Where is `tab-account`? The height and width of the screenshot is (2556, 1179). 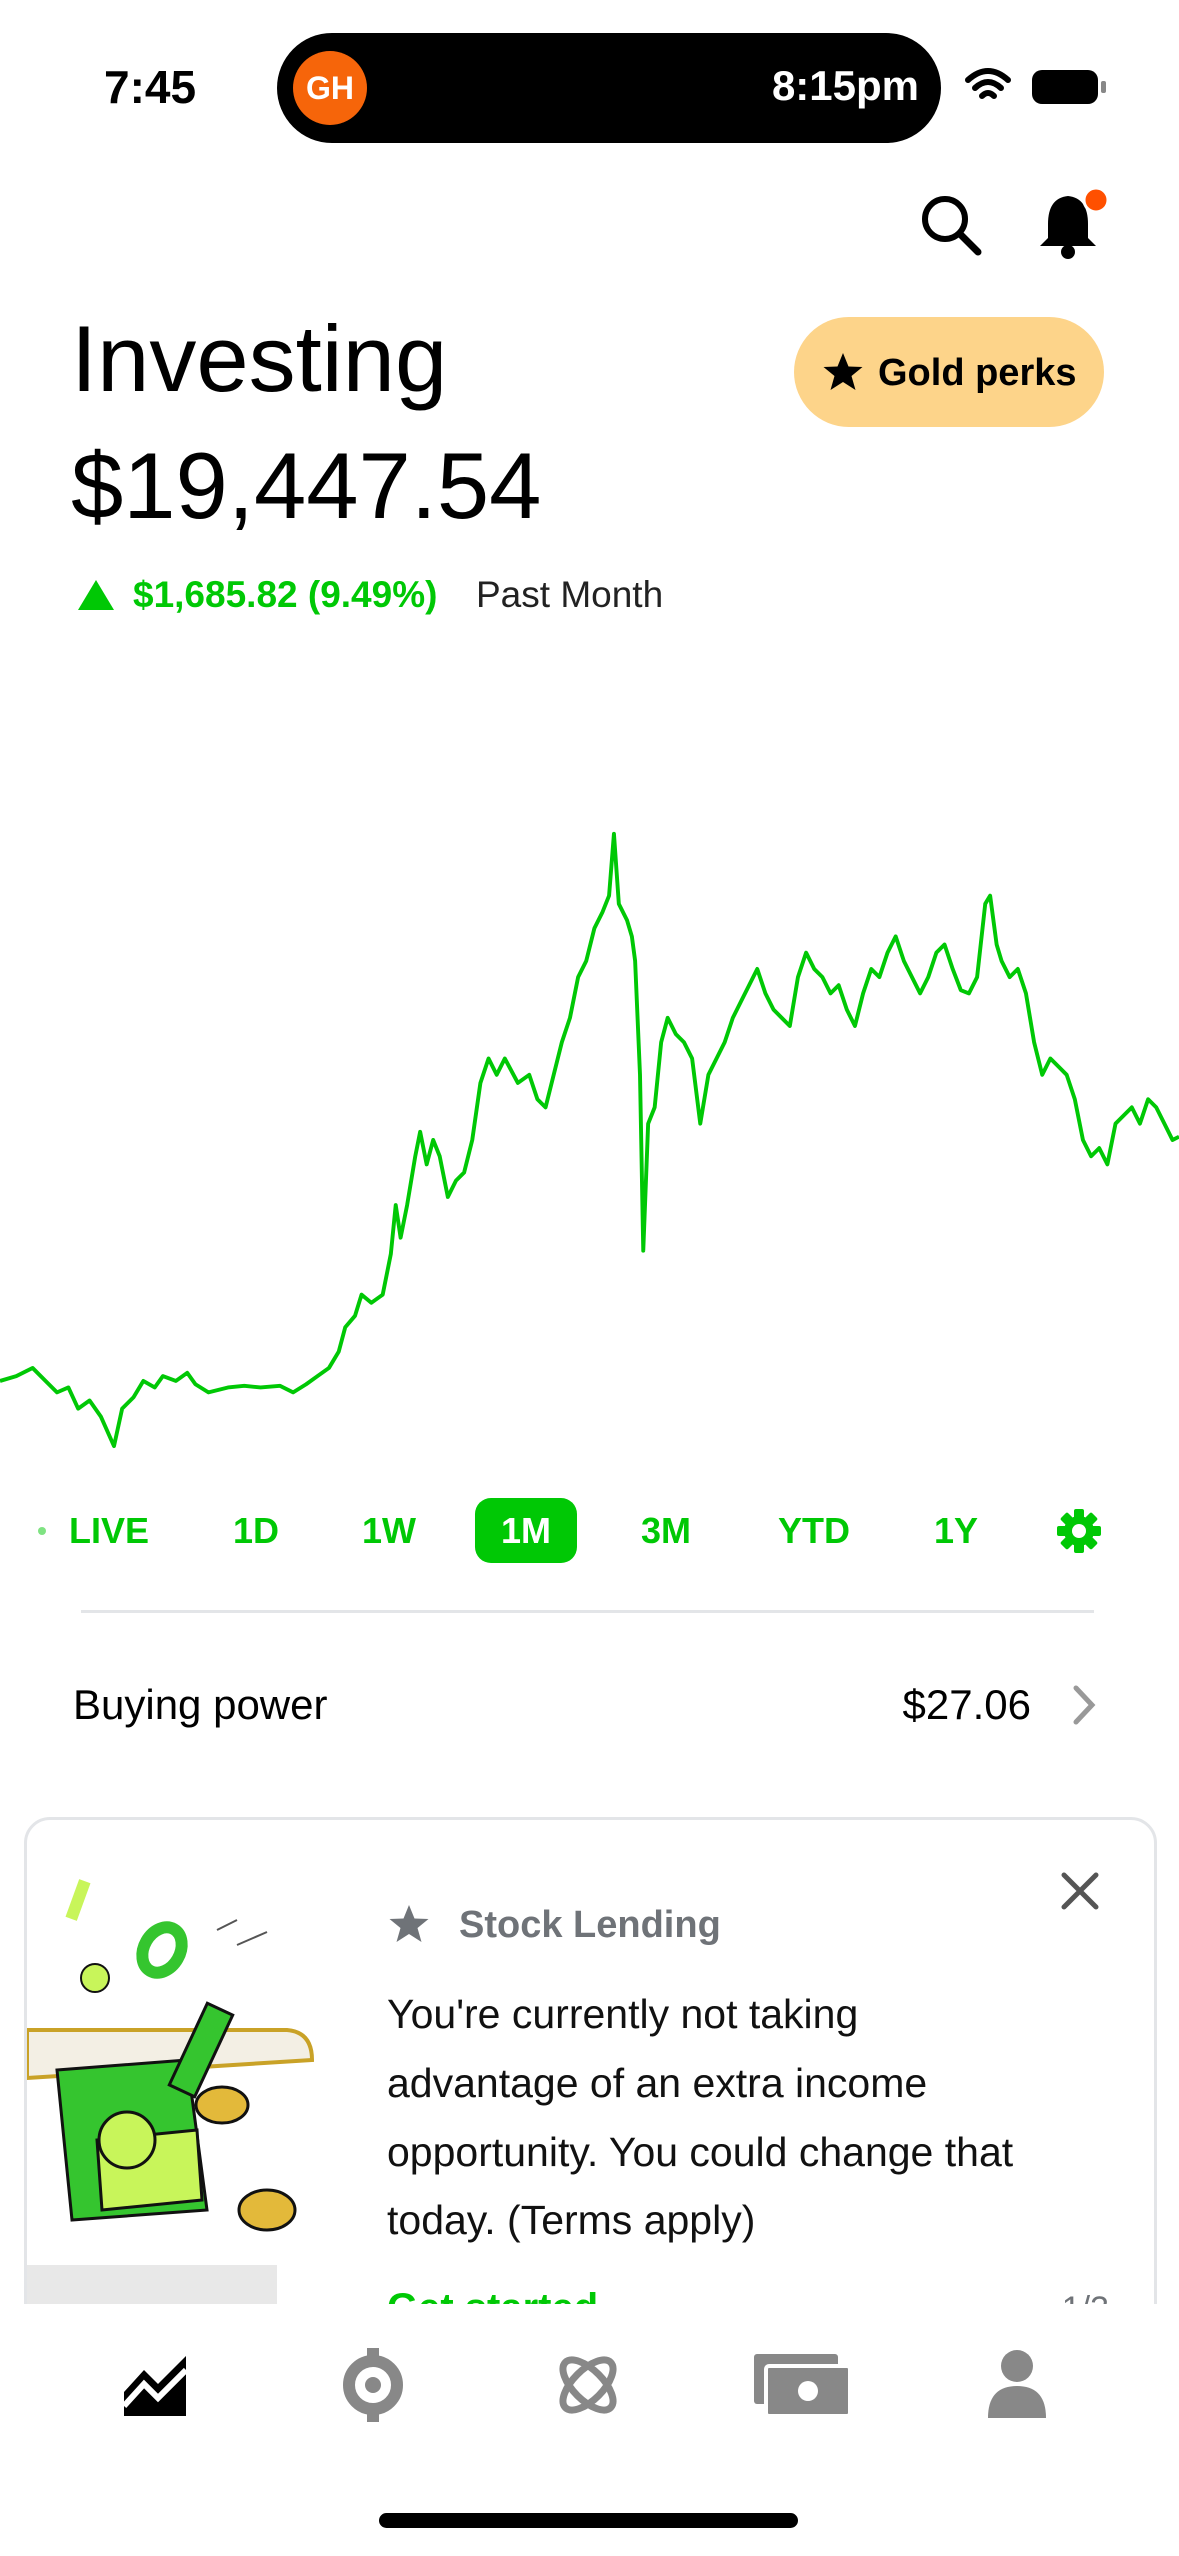 tab-account is located at coordinates (1017, 2383).